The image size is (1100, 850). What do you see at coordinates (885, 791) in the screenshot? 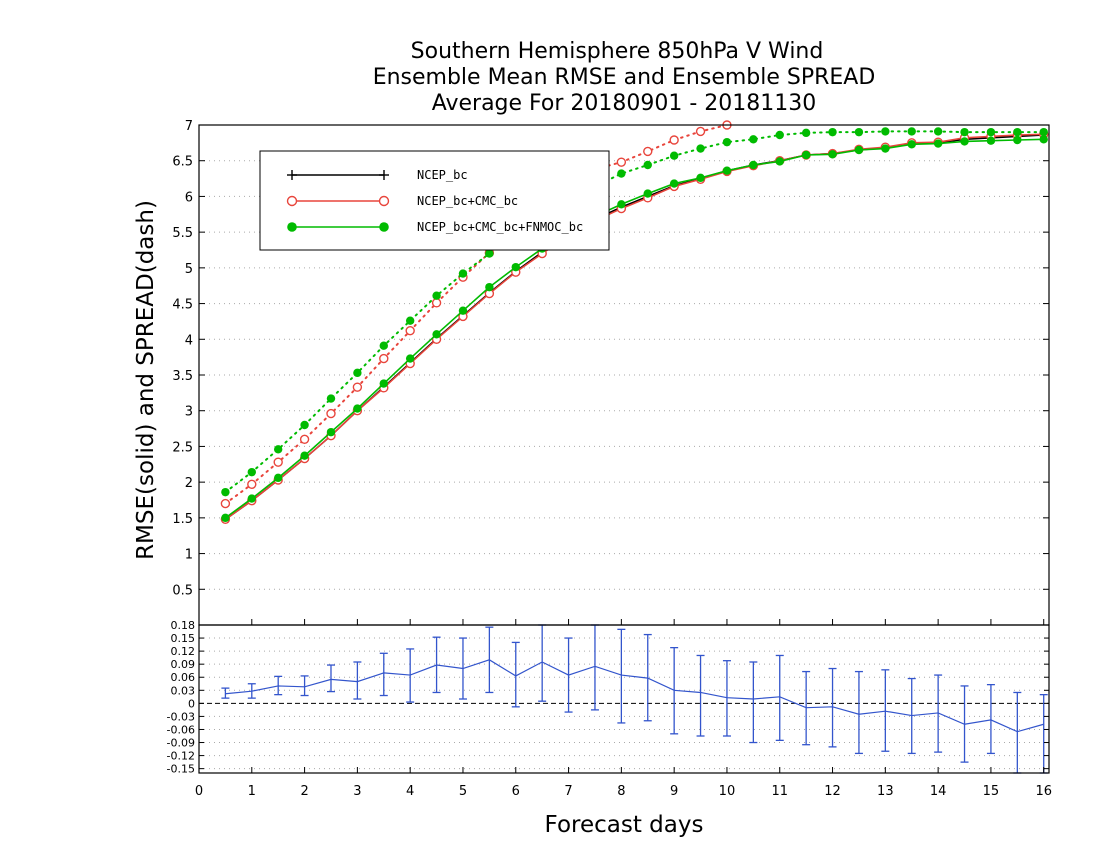
I see `x-tick-label: 13` at bounding box center [885, 791].